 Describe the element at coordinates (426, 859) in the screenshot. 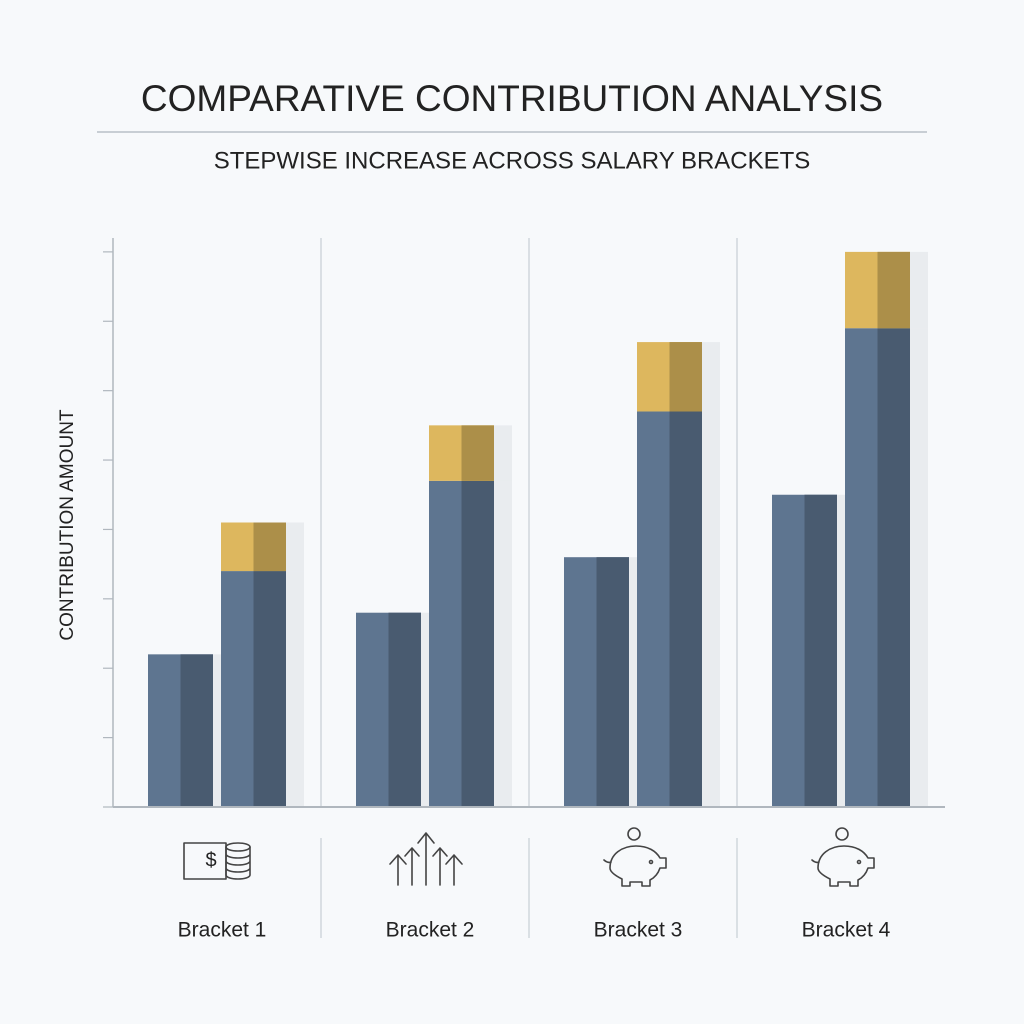

I see `icon-growth` at that location.